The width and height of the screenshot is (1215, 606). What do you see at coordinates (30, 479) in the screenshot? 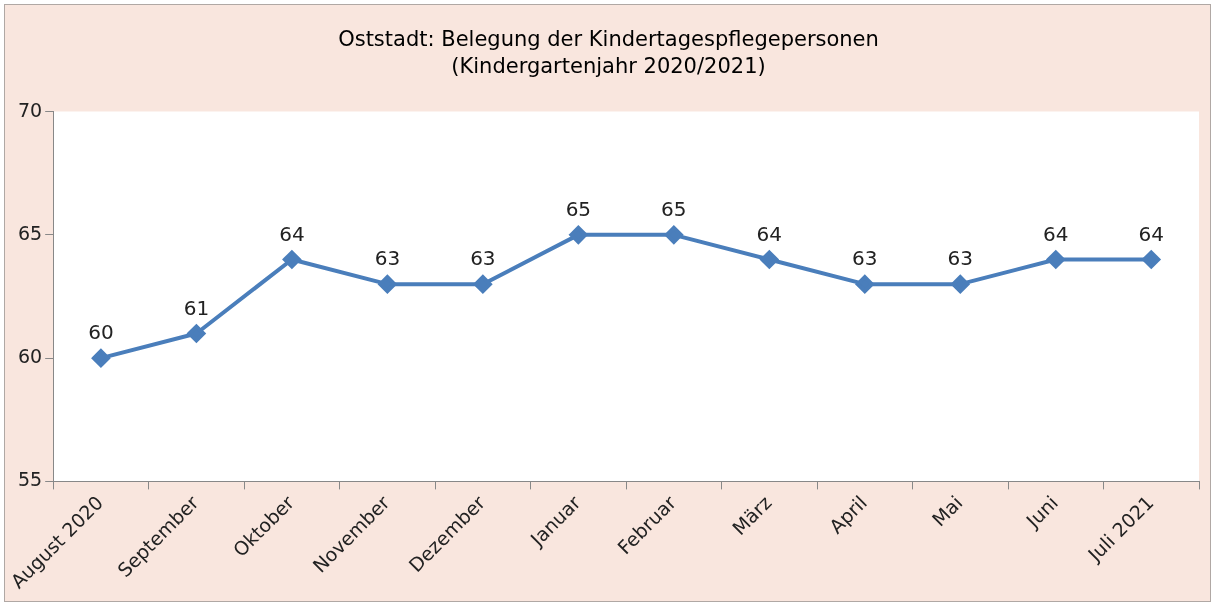
I see `y-tick-label: 55` at bounding box center [30, 479].